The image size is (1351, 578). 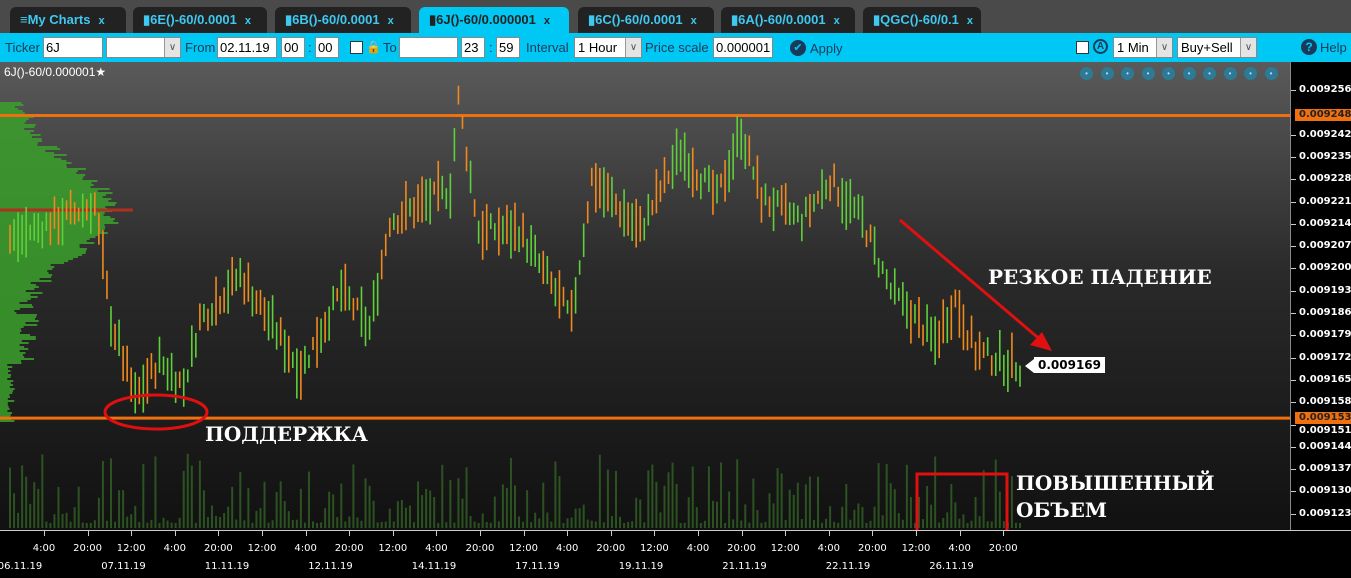 I want to click on tab-5: ▮6A()-60/0.0001 x, so click(x=788, y=20).